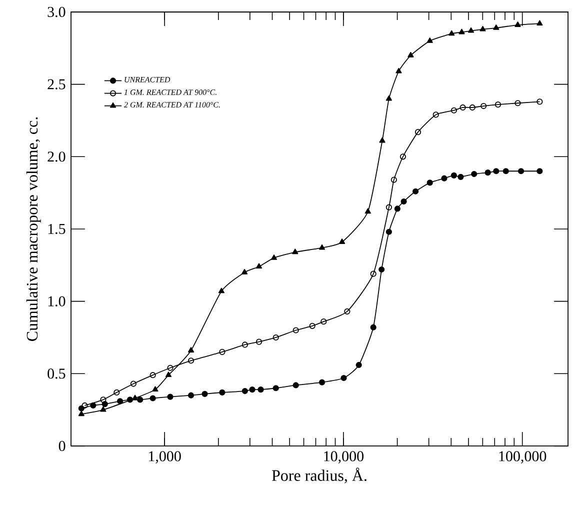 Image resolution: width=573 pixels, height=505 pixels. What do you see at coordinates (62, 446) in the screenshot?
I see `y-tick-label: 0` at bounding box center [62, 446].